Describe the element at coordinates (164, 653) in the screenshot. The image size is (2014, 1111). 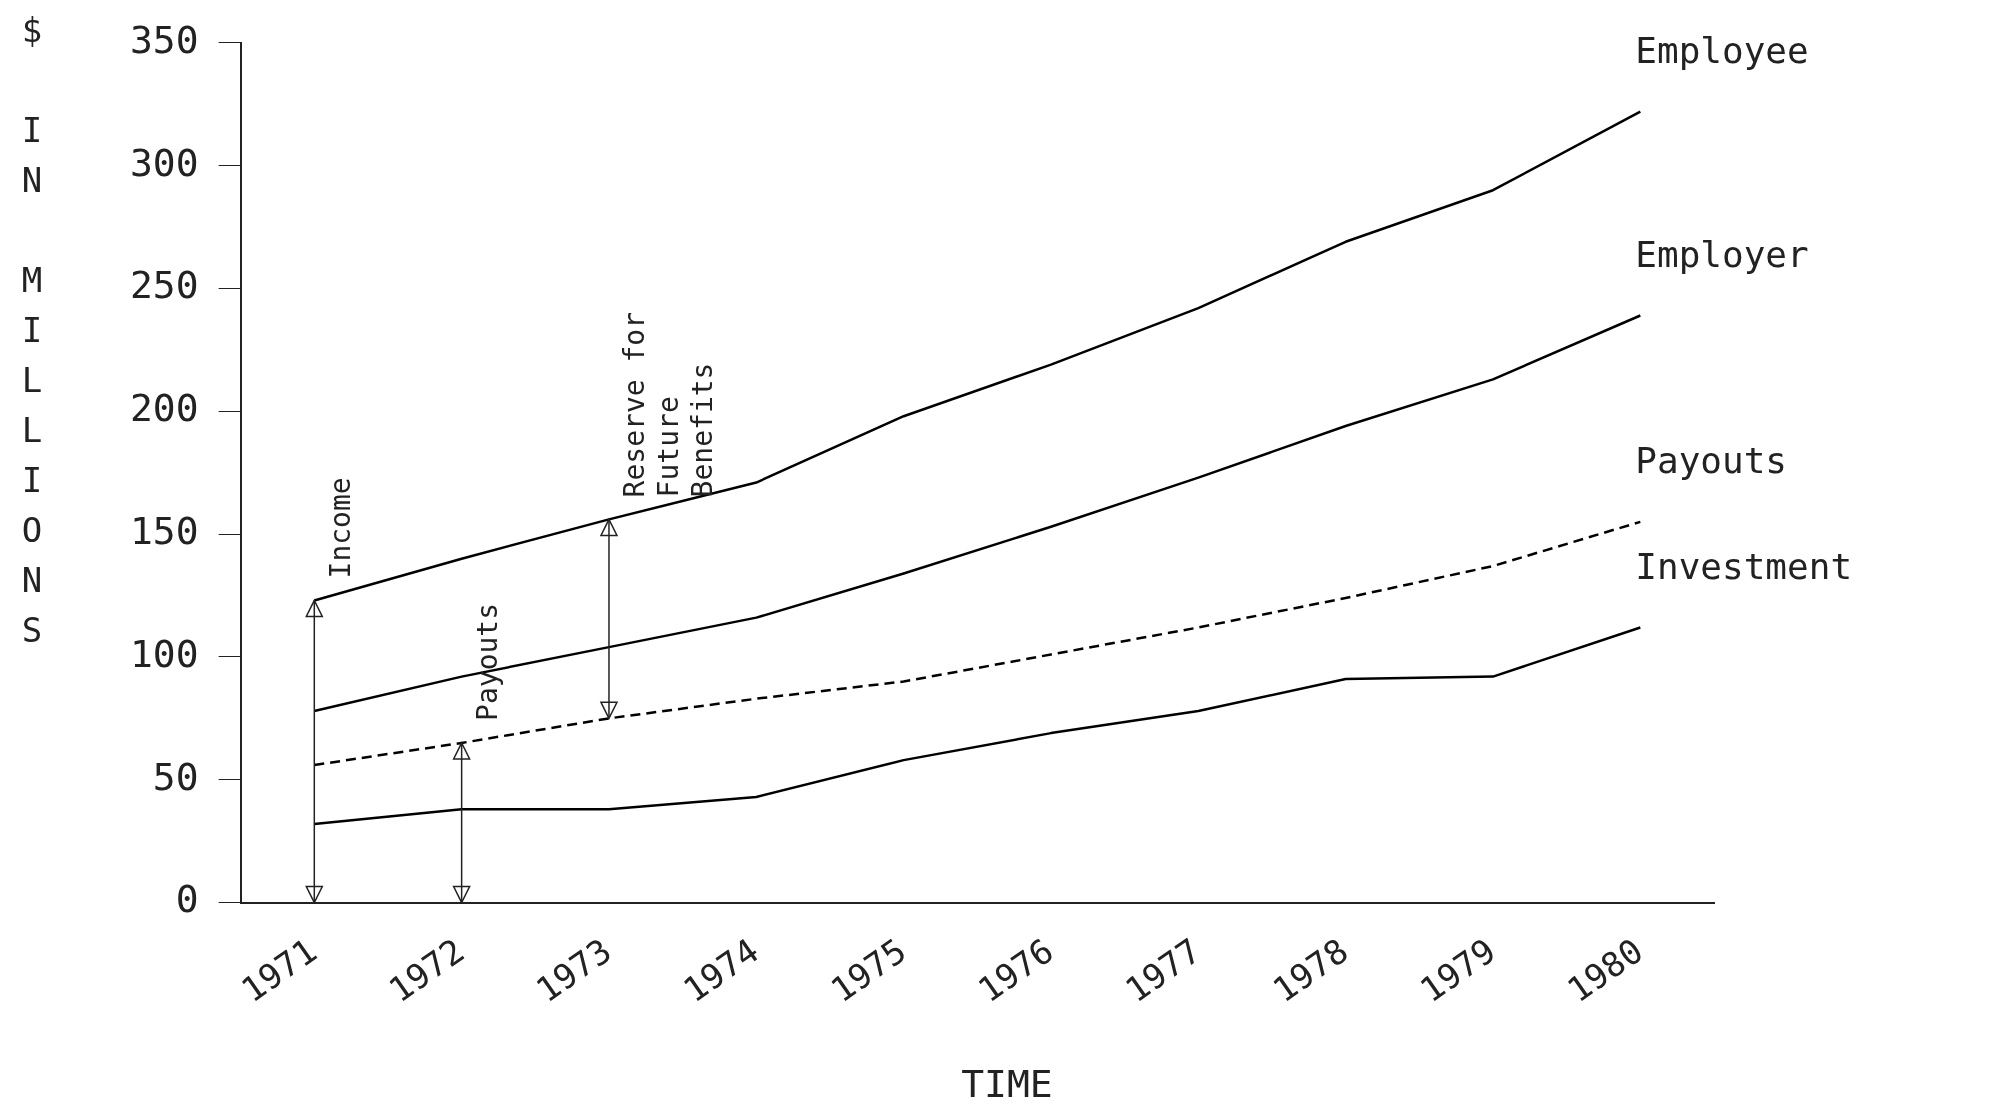
I see `y-tick-label: 100` at that location.